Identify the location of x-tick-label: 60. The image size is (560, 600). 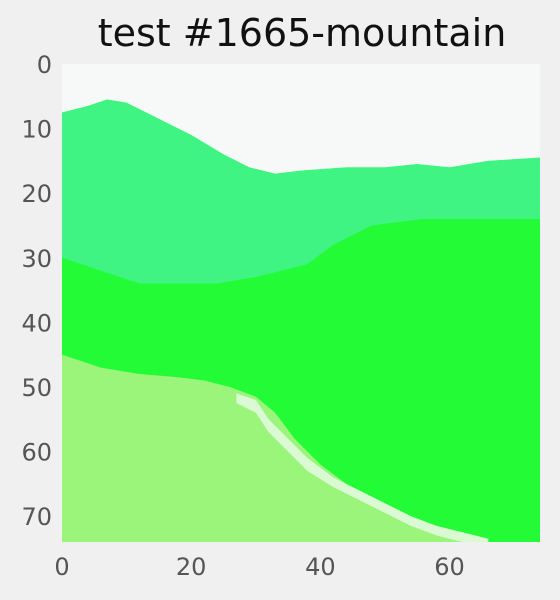
(449, 567).